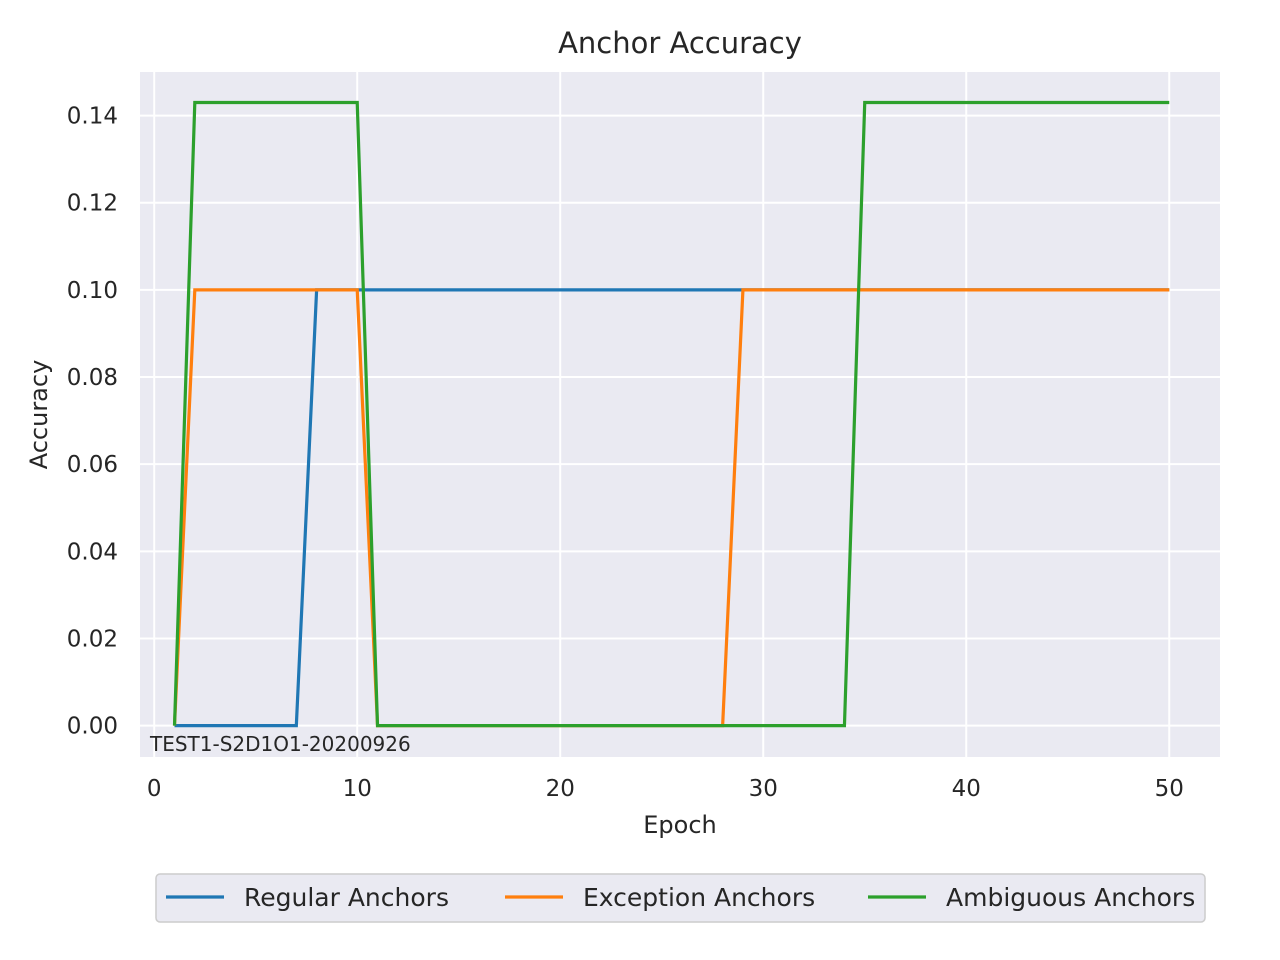 Image resolution: width=1280 pixels, height=960 pixels. What do you see at coordinates (39, 415) in the screenshot?
I see `y-axis-label: Accuracy` at bounding box center [39, 415].